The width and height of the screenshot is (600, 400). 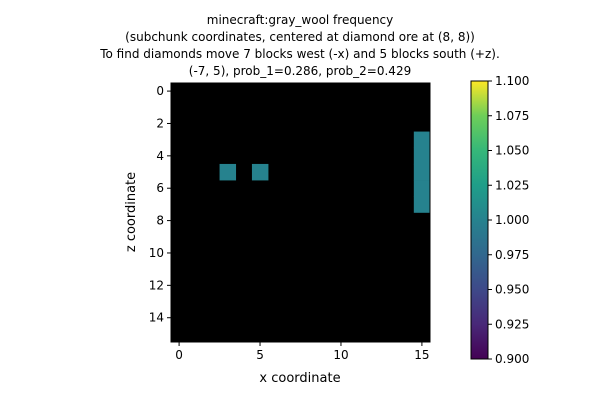 What do you see at coordinates (160, 91) in the screenshot?
I see `y-tick-label: 0` at bounding box center [160, 91].